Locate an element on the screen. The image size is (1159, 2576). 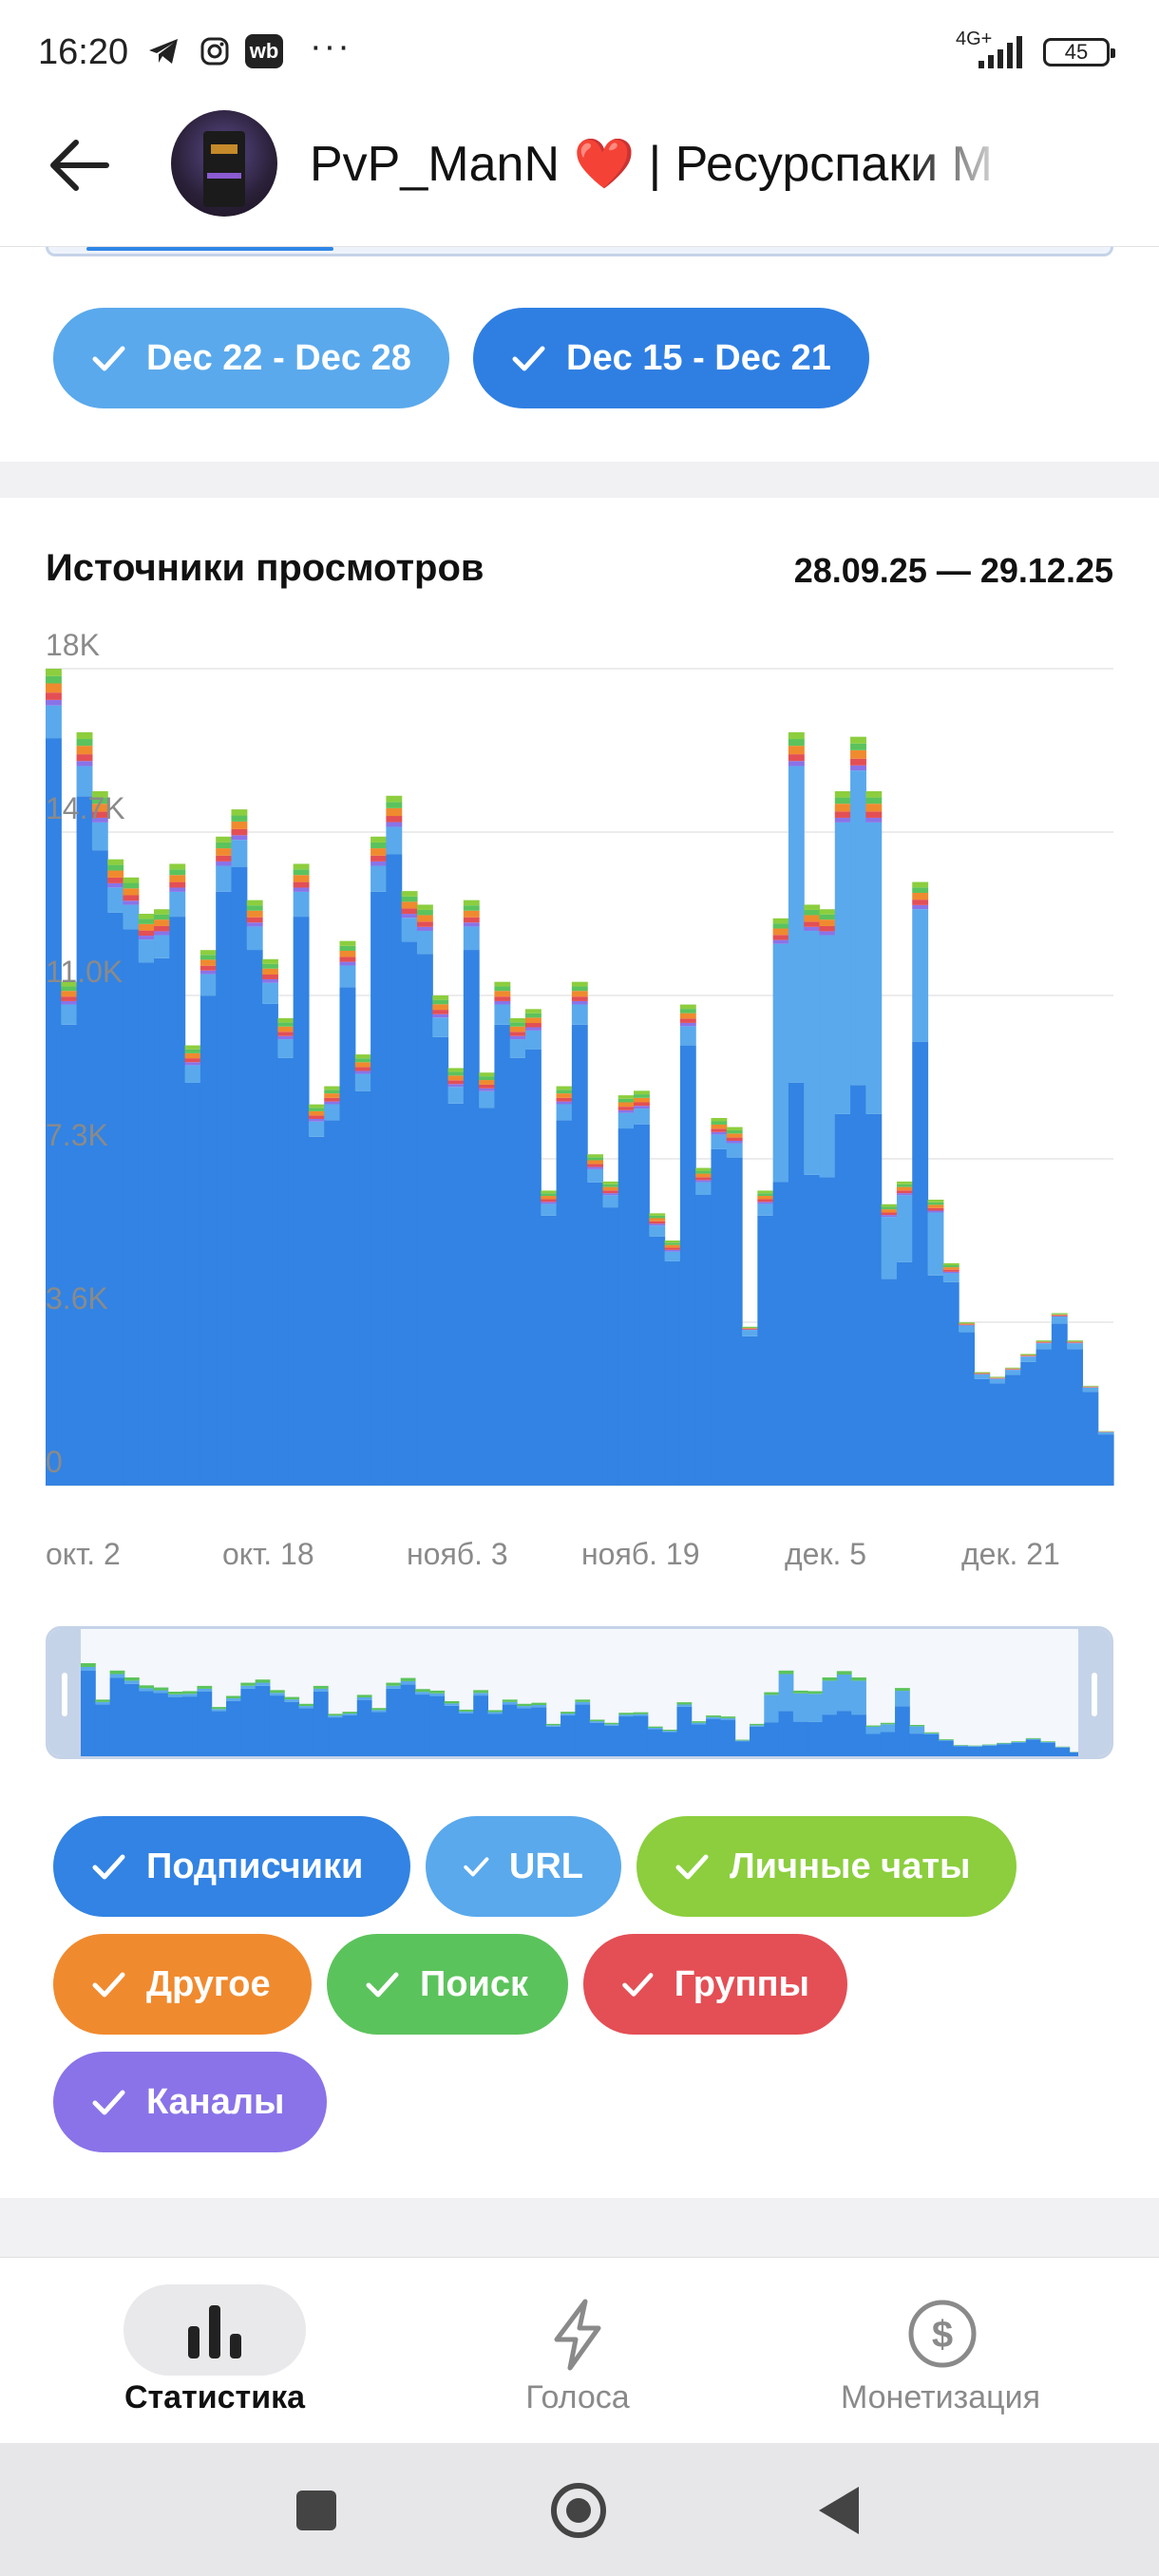
legend-chip: Подписчики is located at coordinates (231, 1866).